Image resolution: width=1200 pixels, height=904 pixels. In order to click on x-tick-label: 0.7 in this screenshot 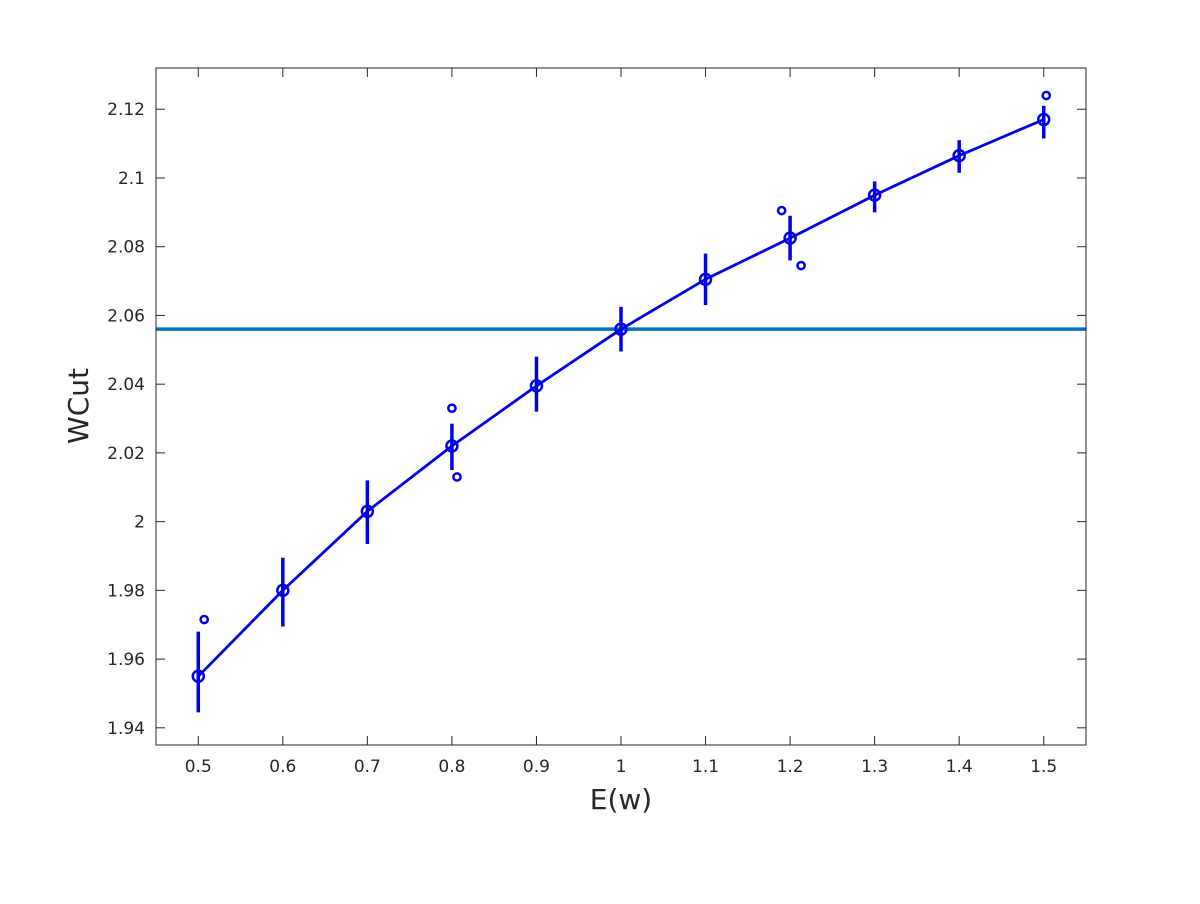, I will do `click(367, 767)`.